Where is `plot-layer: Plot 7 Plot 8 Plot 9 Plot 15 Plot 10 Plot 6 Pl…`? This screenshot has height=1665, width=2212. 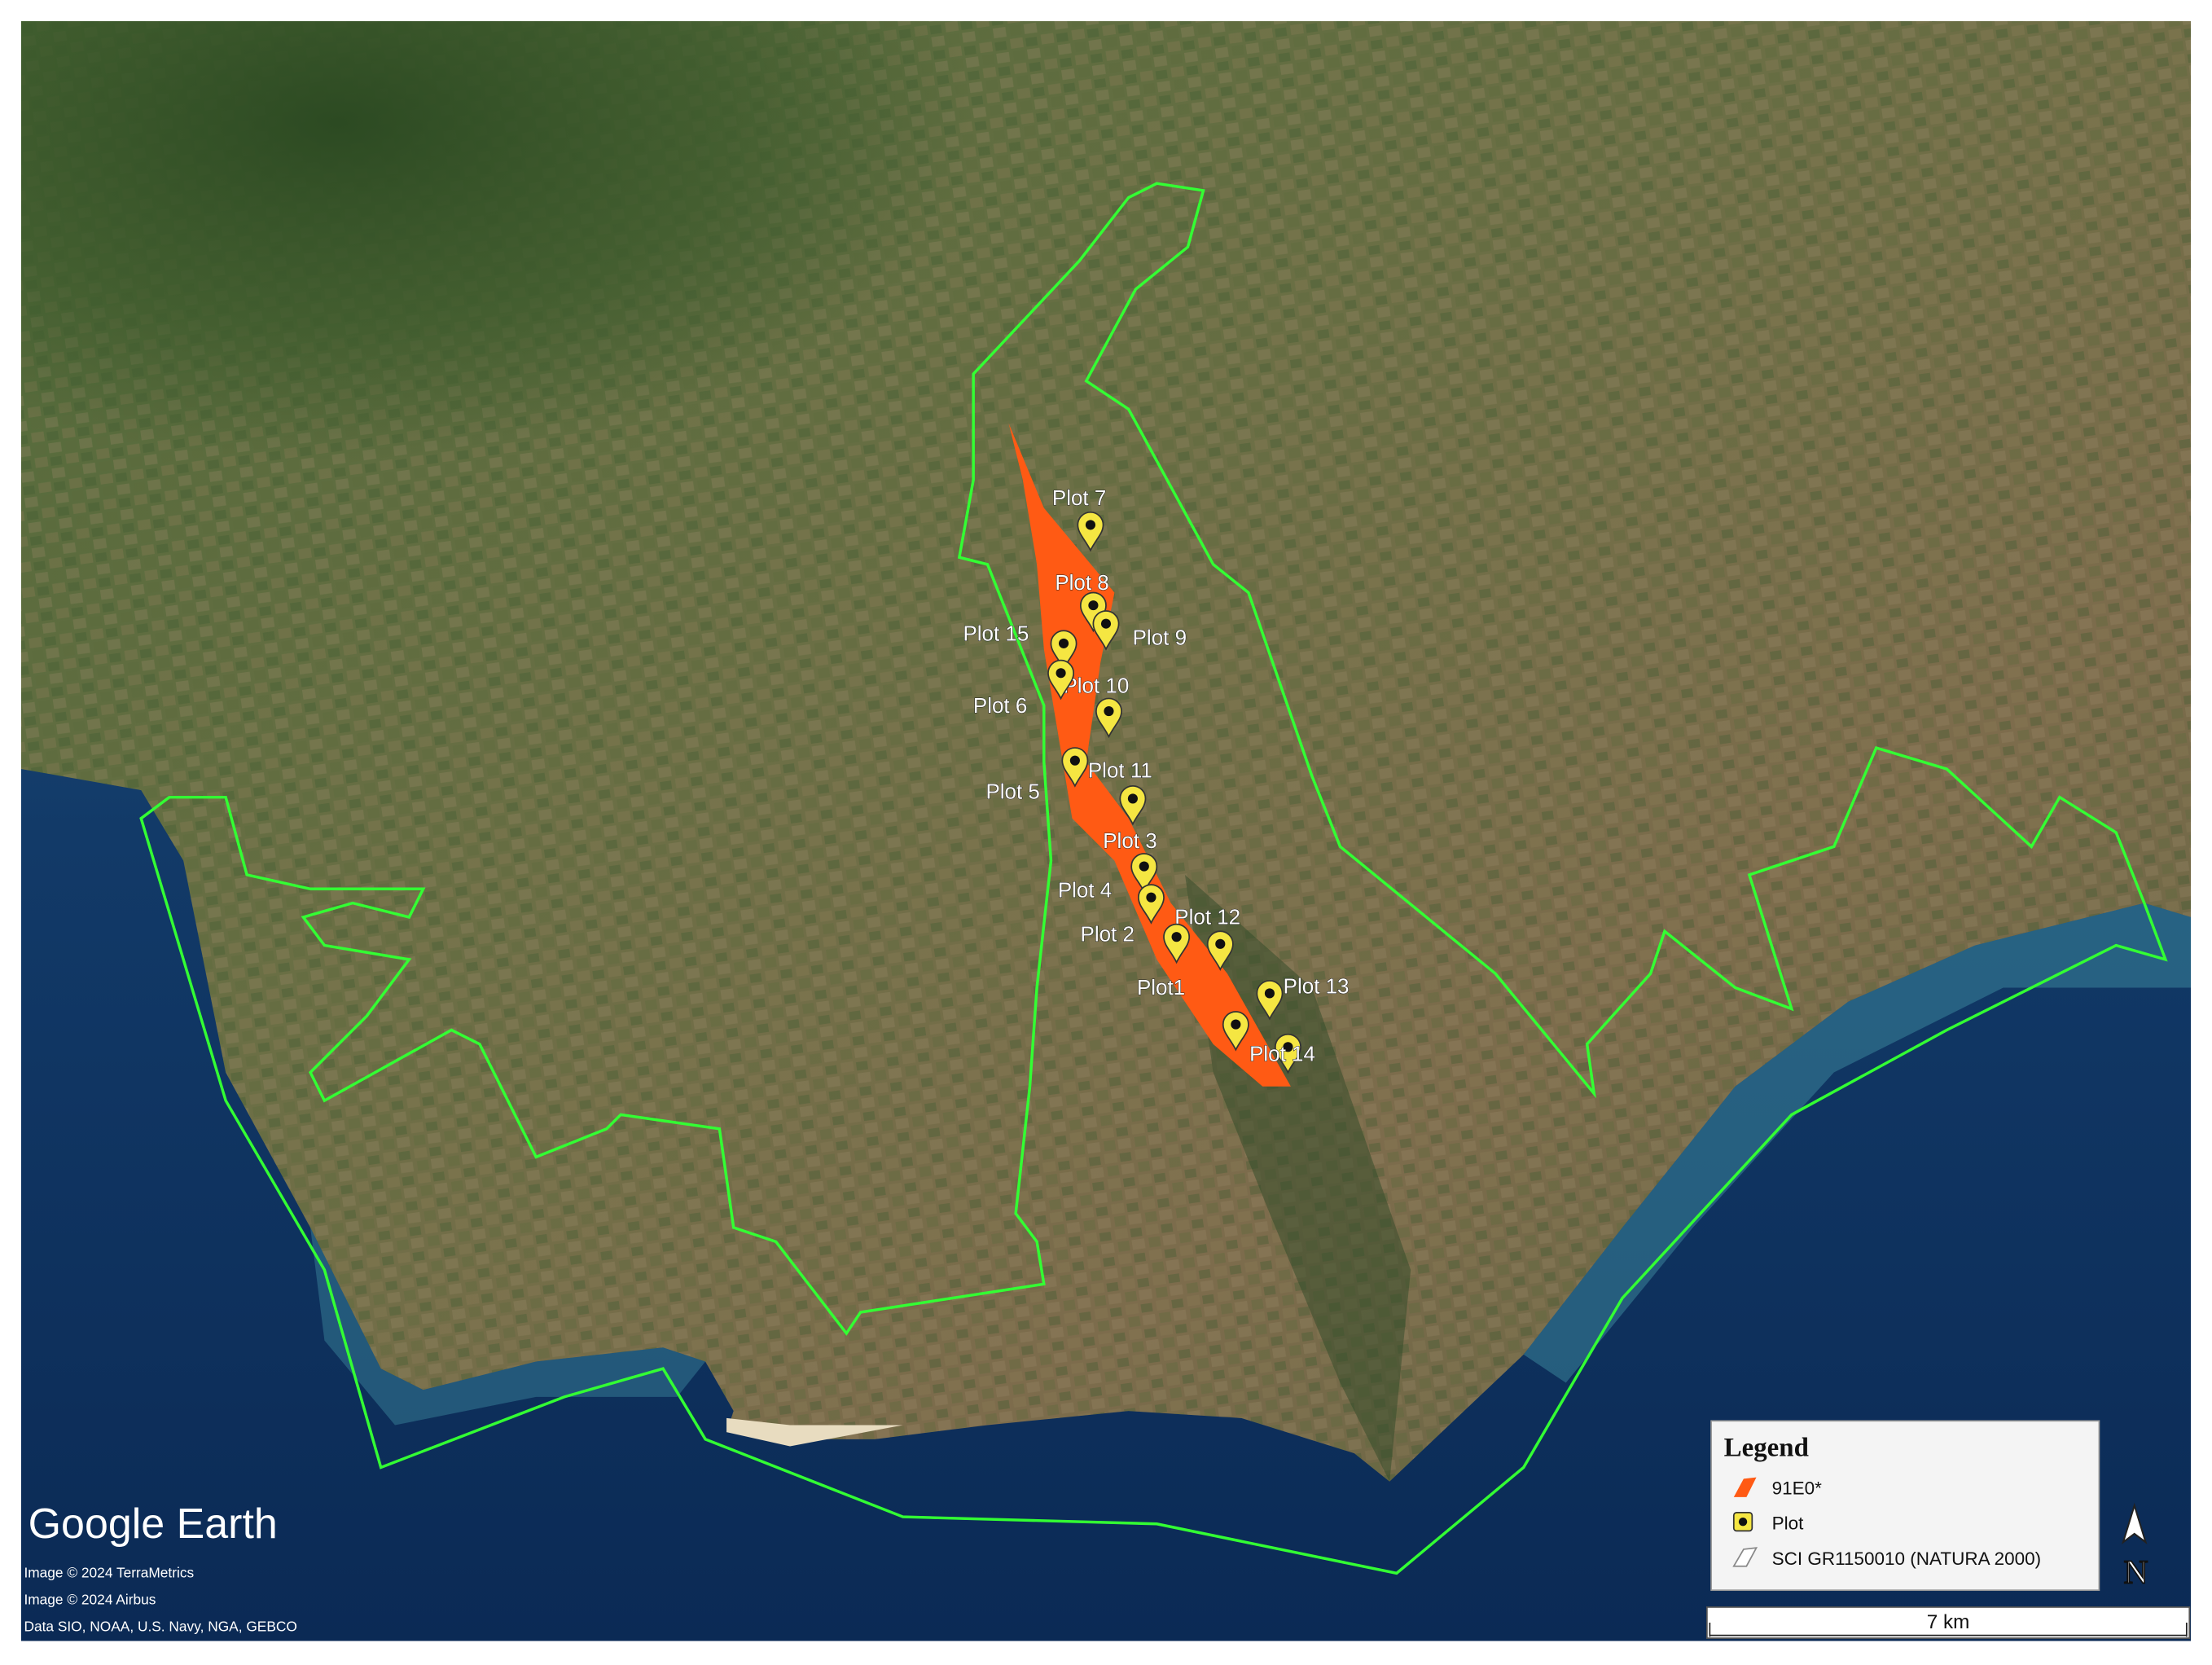 plot-layer: Plot 7 Plot 8 Plot 9 Plot 15 Plot 10 Plot 6 Pl… is located at coordinates (1157, 780).